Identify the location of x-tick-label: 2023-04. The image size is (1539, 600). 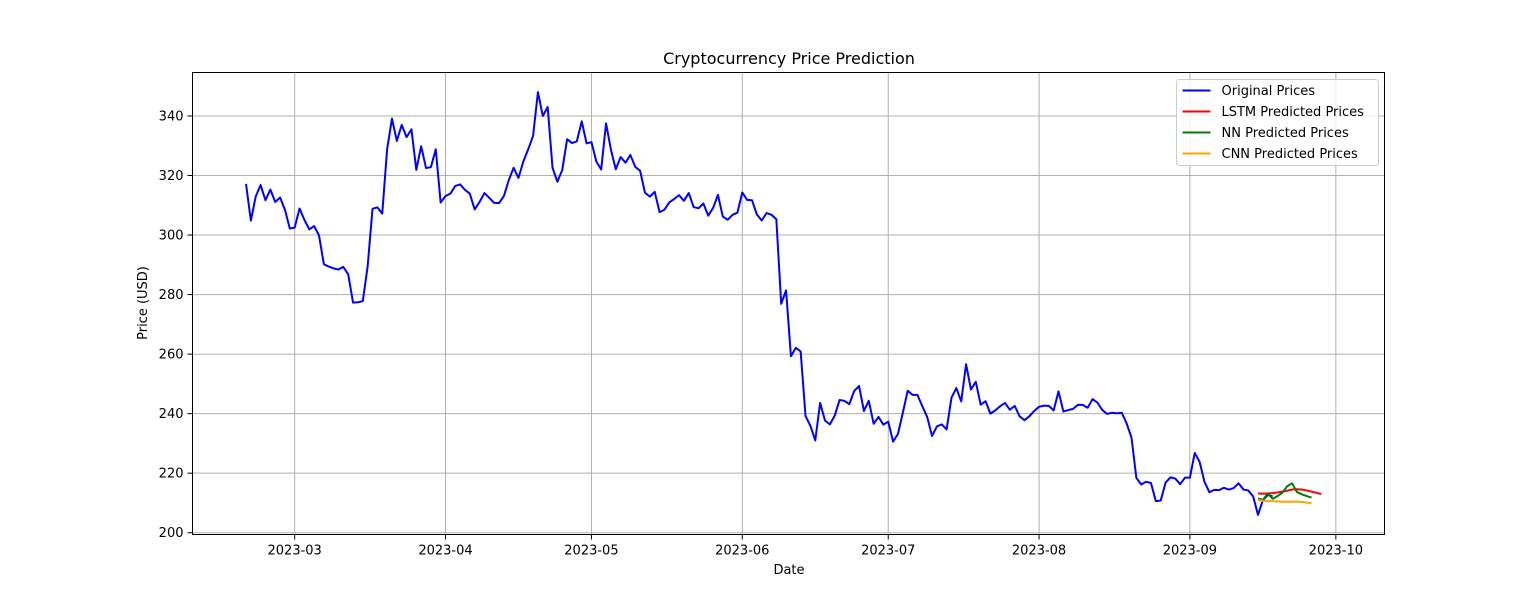
(445, 551).